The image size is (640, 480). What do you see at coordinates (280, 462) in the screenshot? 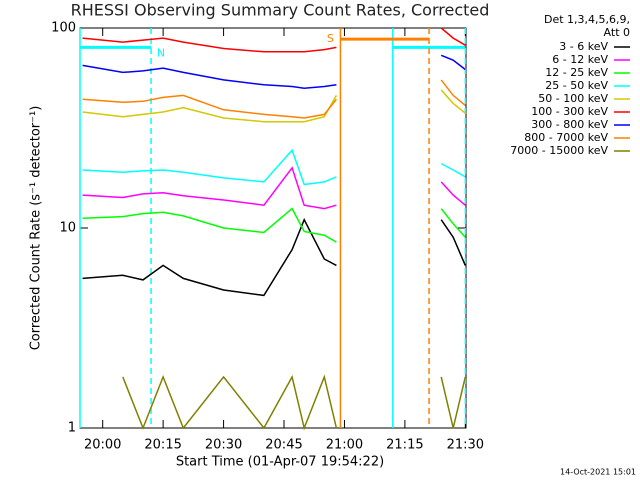
I see `x-axis-label: Start Time (01-Apr-07 19:54:22)` at bounding box center [280, 462].